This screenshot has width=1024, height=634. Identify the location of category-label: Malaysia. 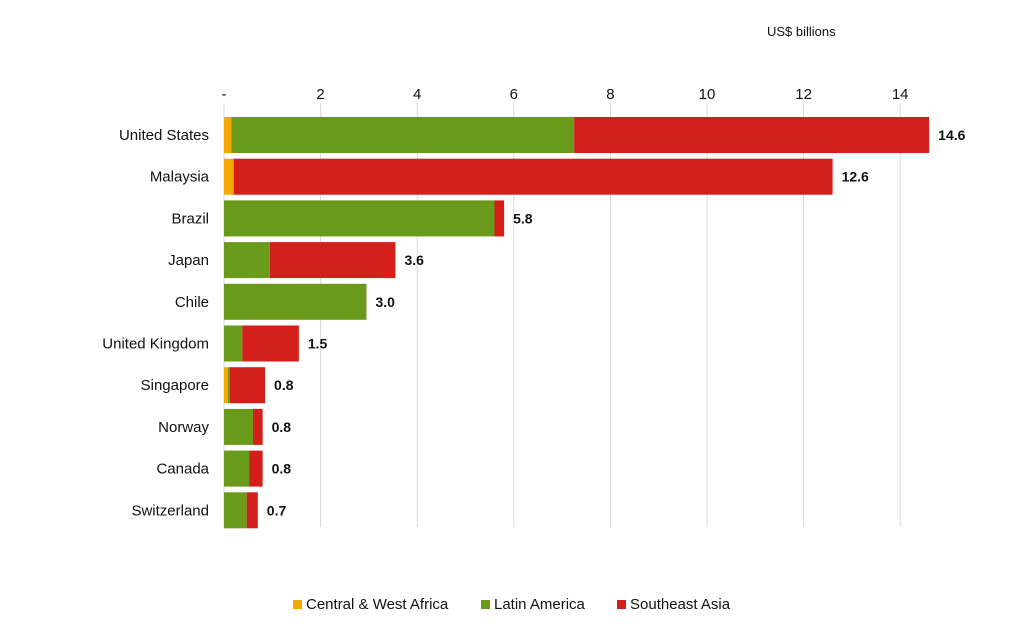
(180, 177).